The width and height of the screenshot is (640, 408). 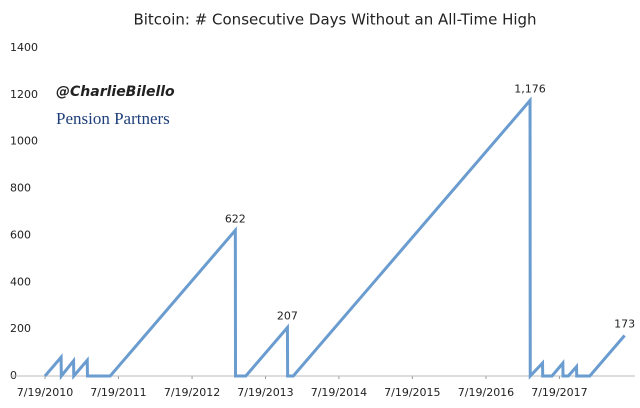 What do you see at coordinates (530, 88) in the screenshot?
I see `data-label: 1,176` at bounding box center [530, 88].